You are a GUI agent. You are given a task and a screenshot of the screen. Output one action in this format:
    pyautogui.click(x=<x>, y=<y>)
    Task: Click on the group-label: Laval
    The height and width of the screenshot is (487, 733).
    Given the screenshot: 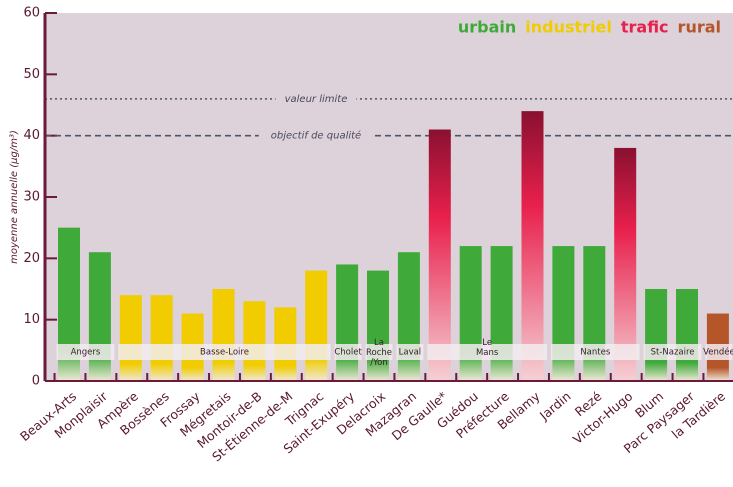 What is the action you would take?
    pyautogui.click(x=410, y=353)
    